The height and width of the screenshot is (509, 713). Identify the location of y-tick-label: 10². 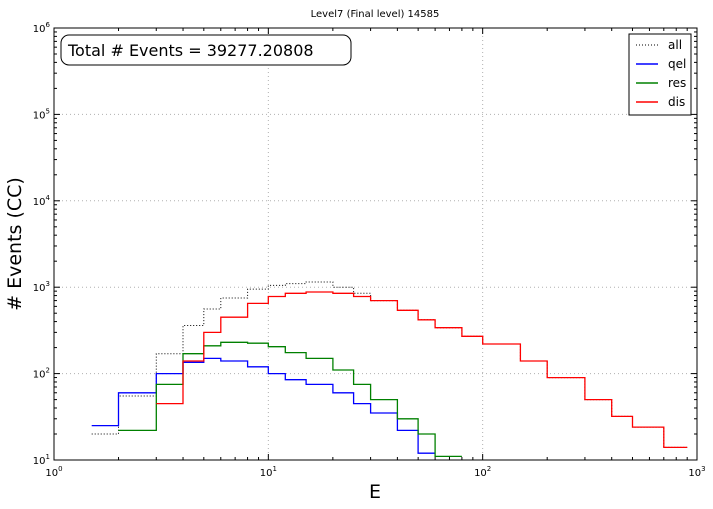
(41, 374).